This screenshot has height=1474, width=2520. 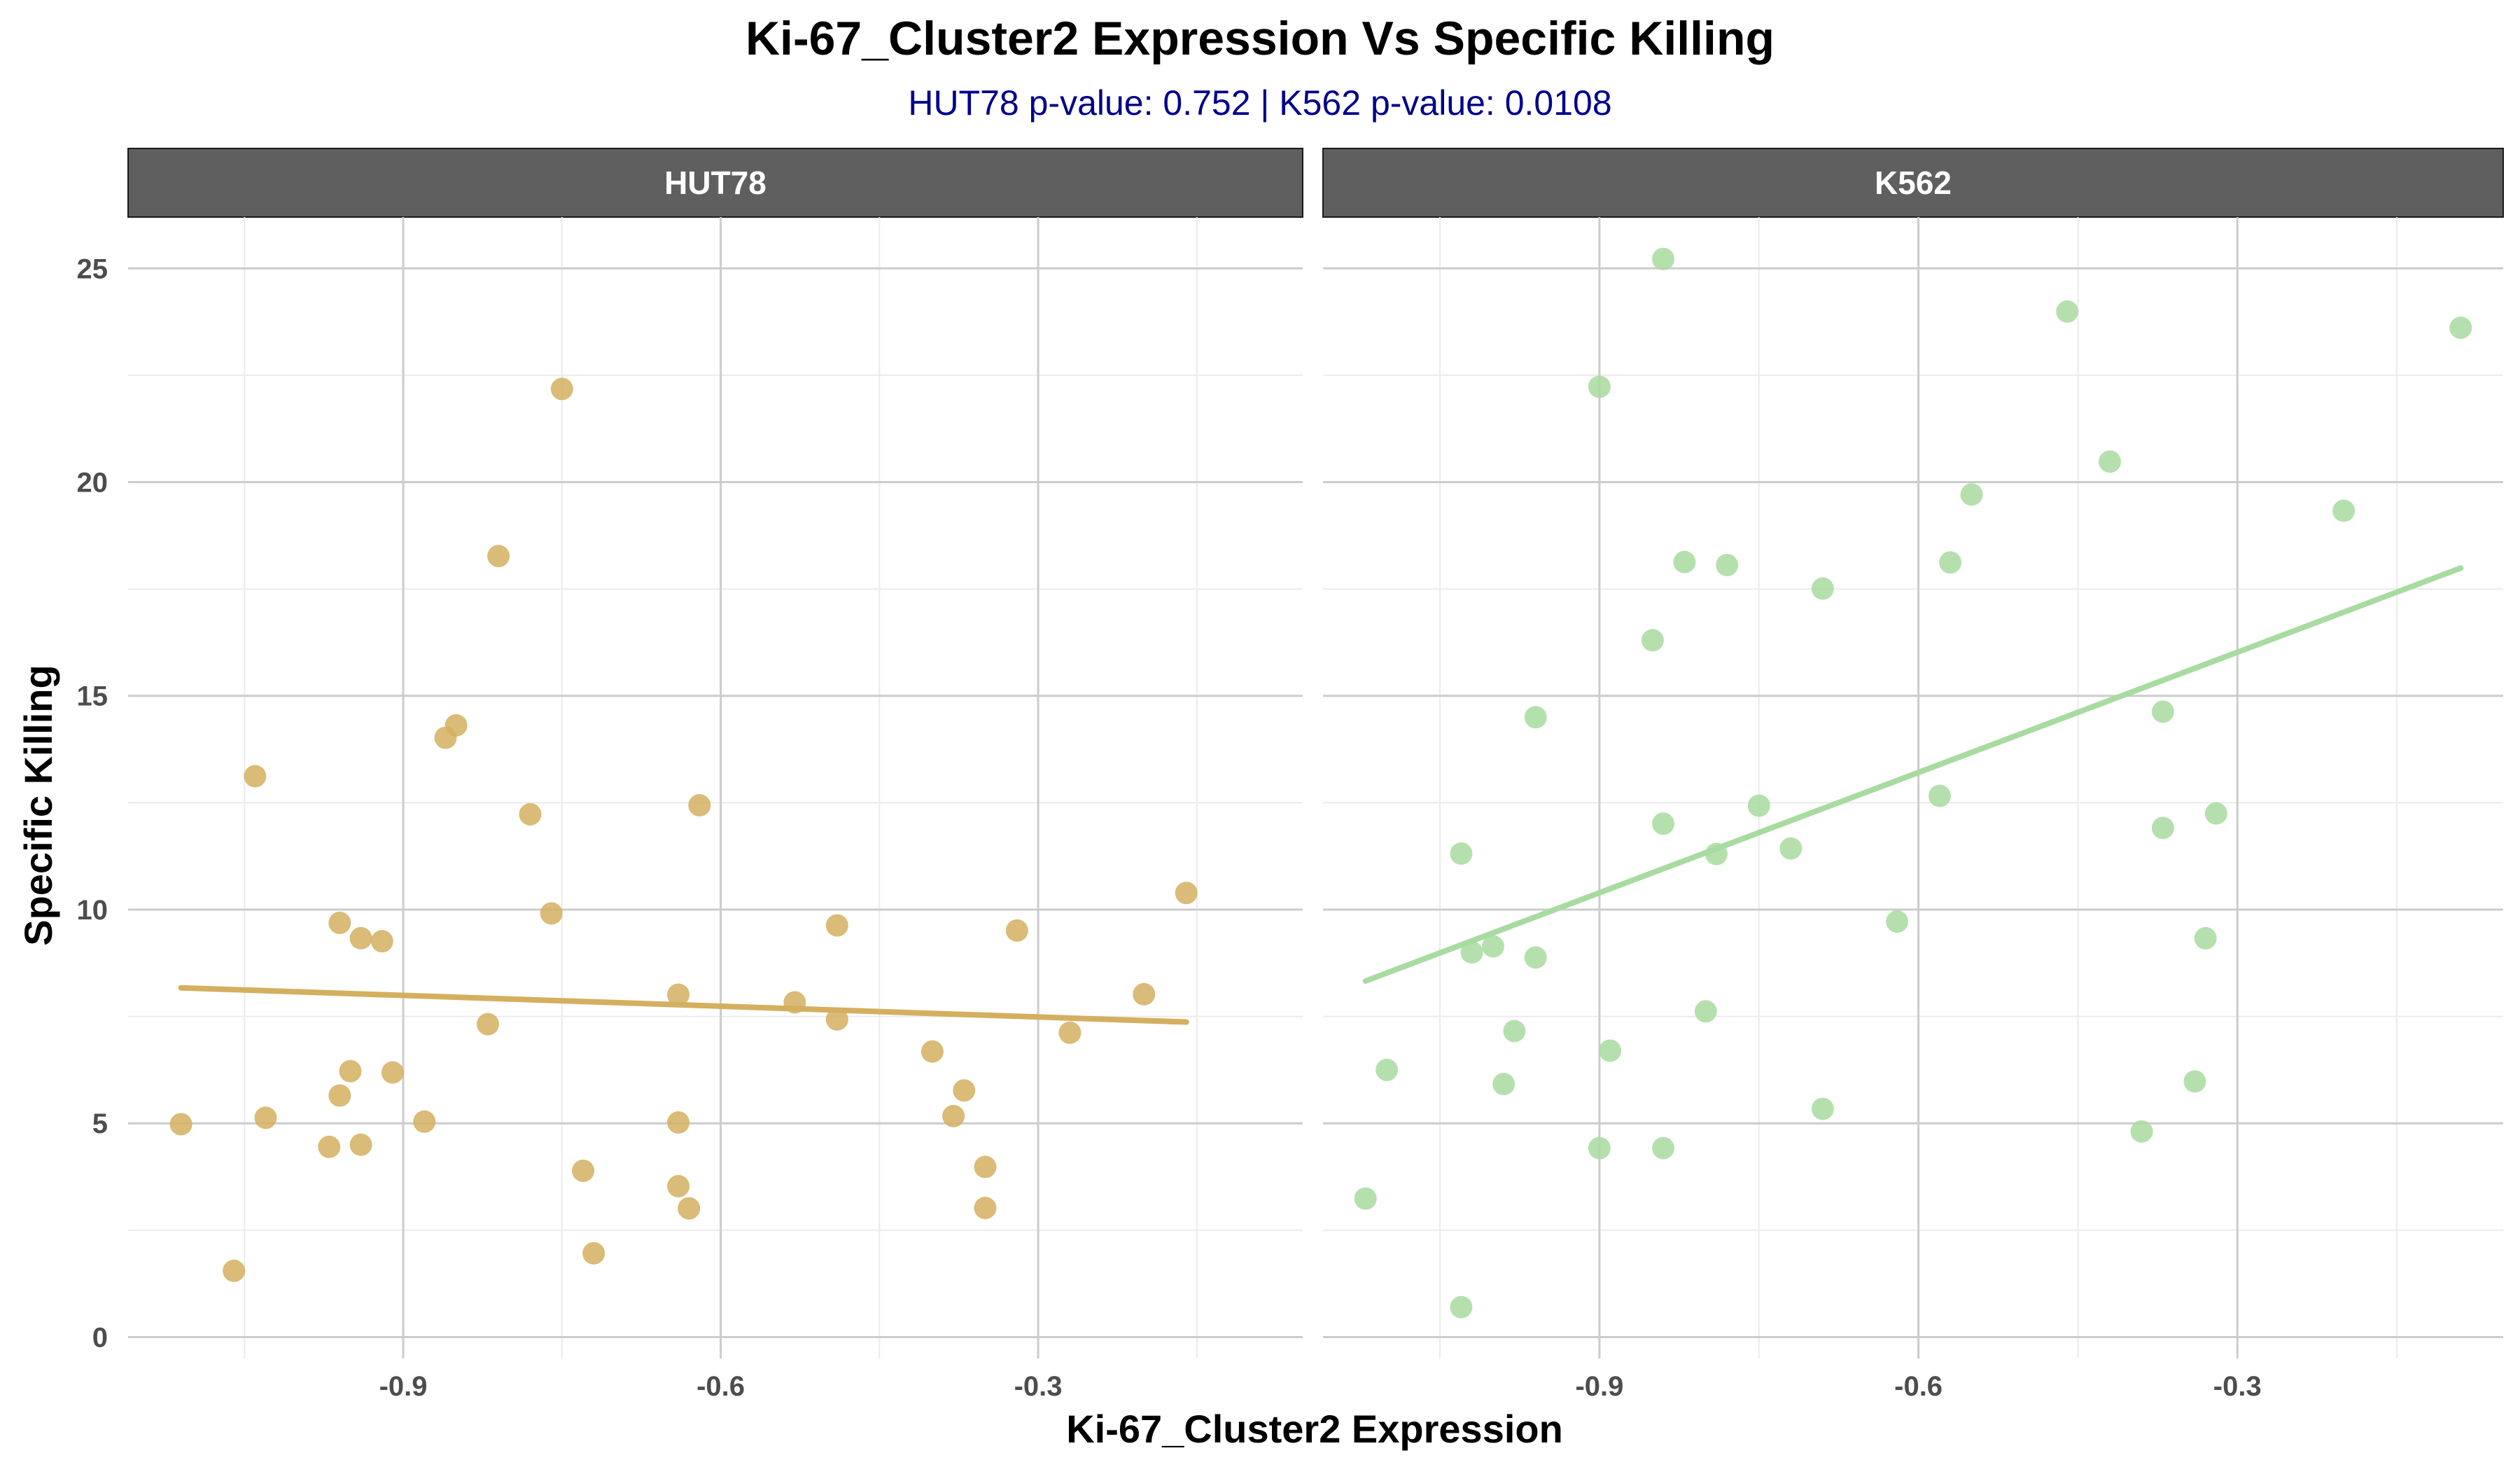 What do you see at coordinates (38, 805) in the screenshot?
I see `y-axis-title: Specific Killing` at bounding box center [38, 805].